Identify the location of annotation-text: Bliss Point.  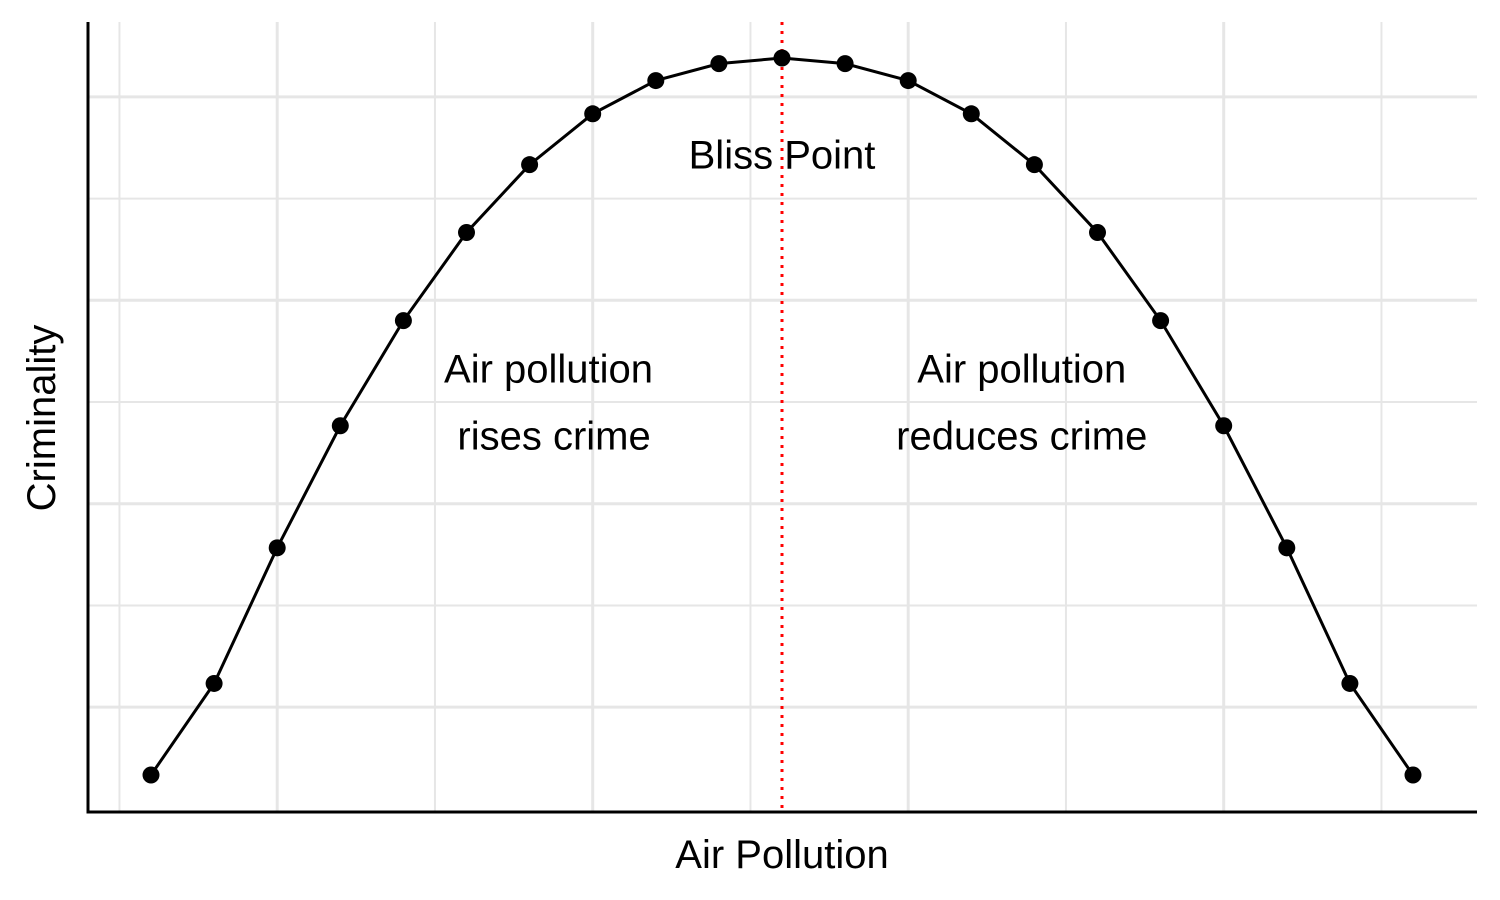
(782, 155).